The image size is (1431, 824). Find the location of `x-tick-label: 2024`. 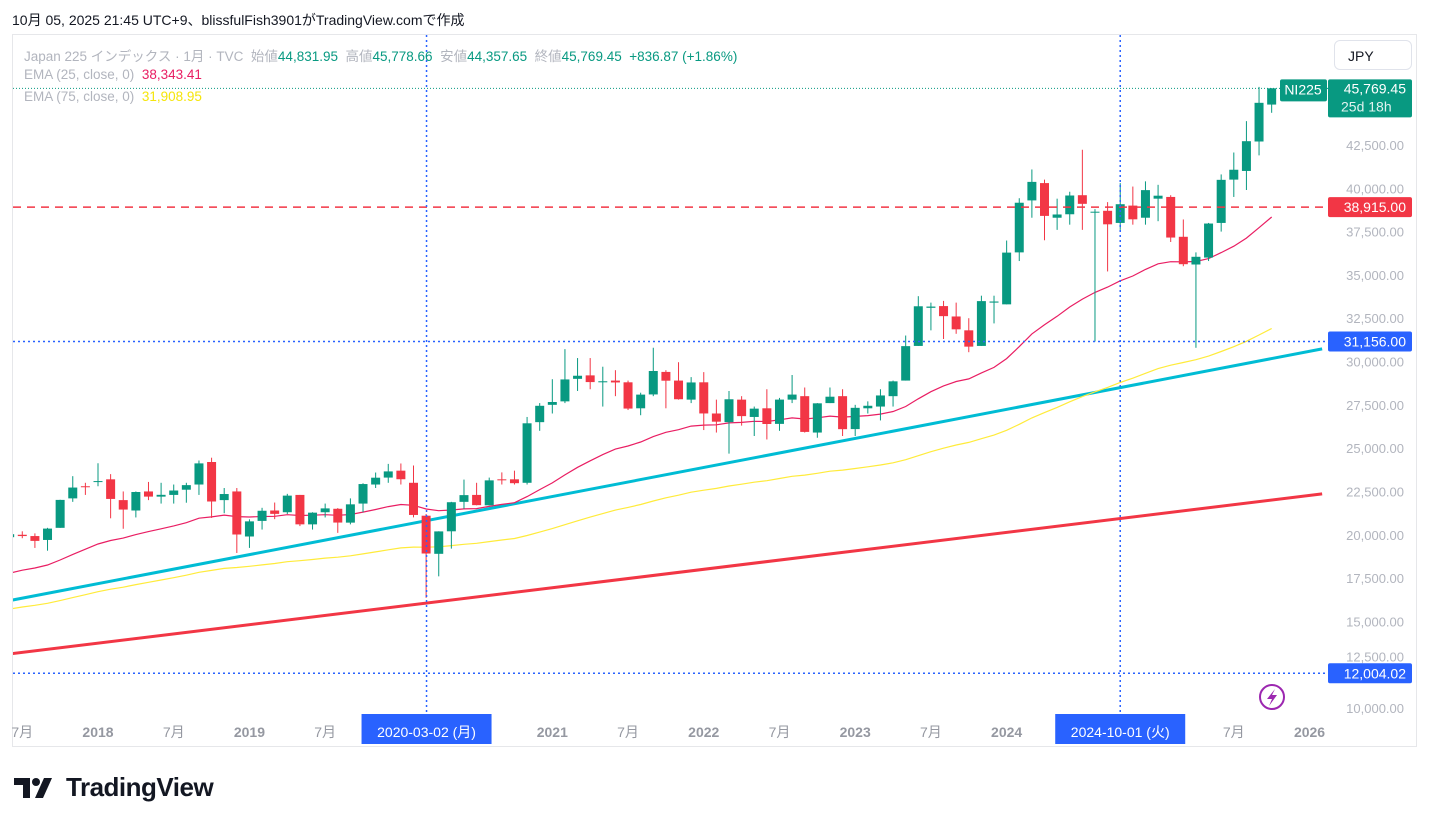

x-tick-label: 2024 is located at coordinates (1006, 732).